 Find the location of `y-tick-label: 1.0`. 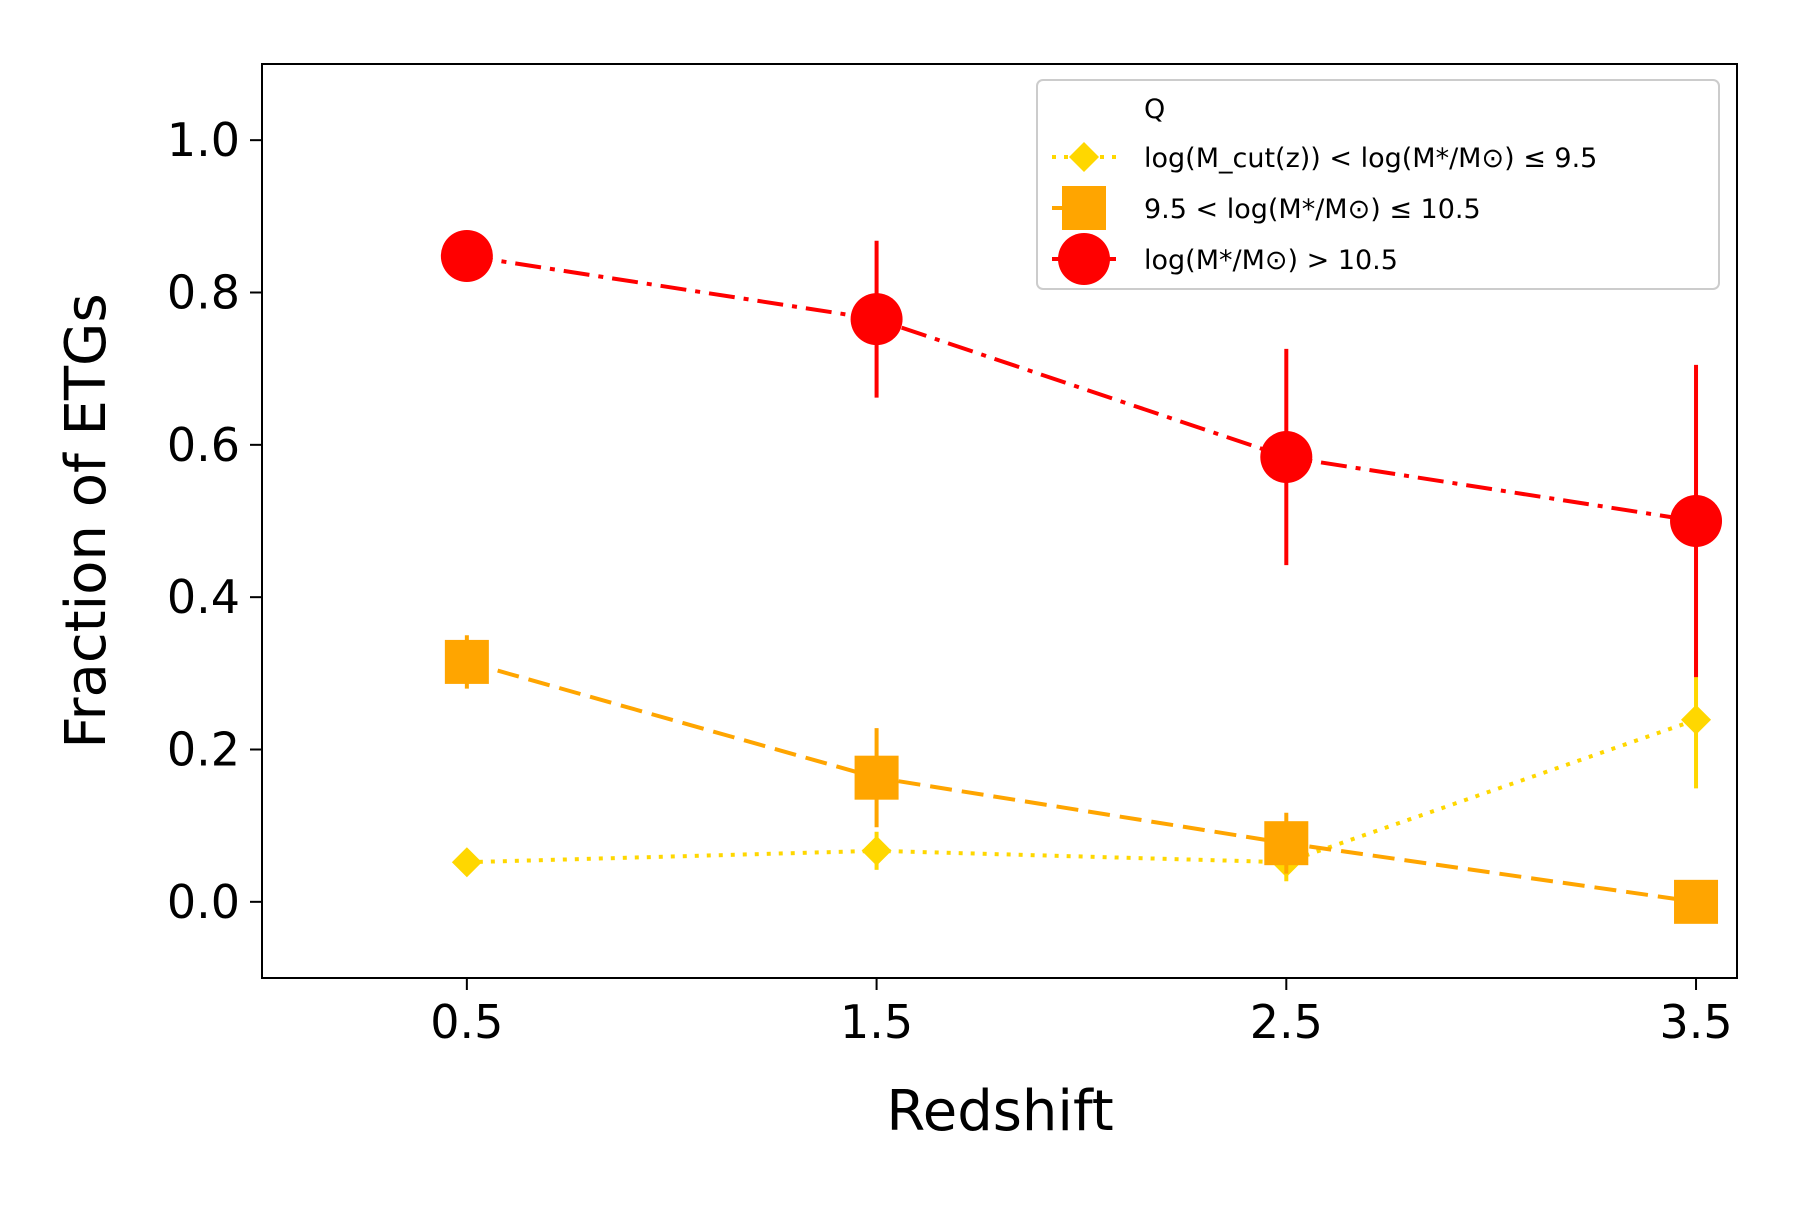

y-tick-label: 1.0 is located at coordinates (203, 140).